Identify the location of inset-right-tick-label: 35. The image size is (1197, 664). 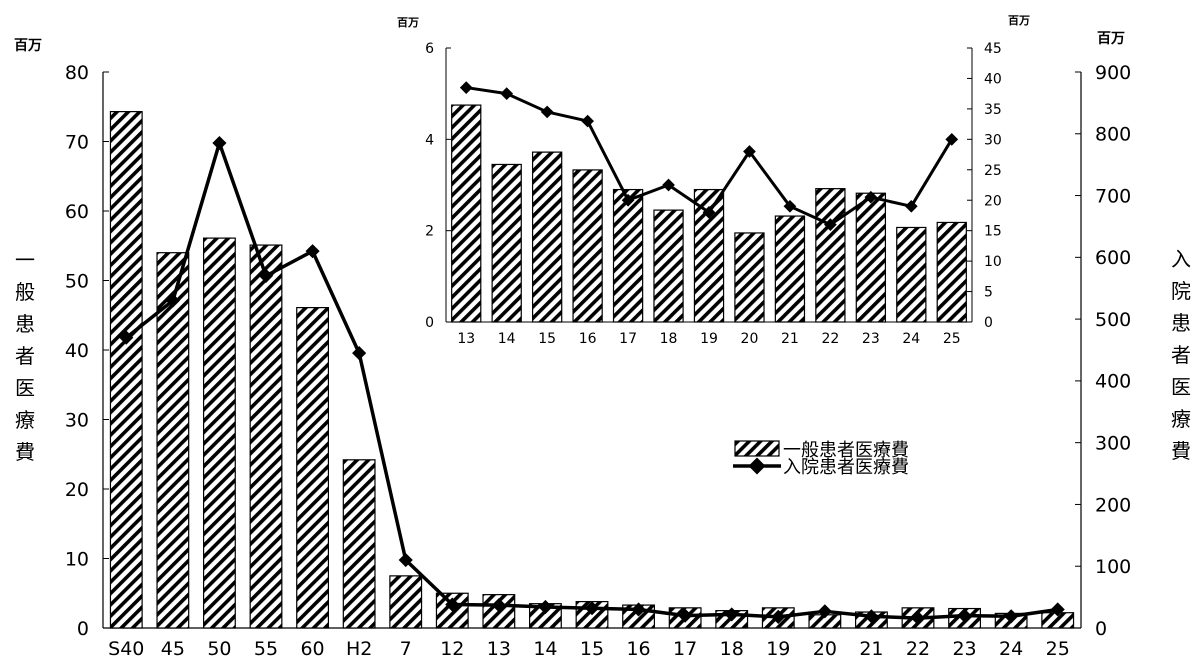
(993, 110).